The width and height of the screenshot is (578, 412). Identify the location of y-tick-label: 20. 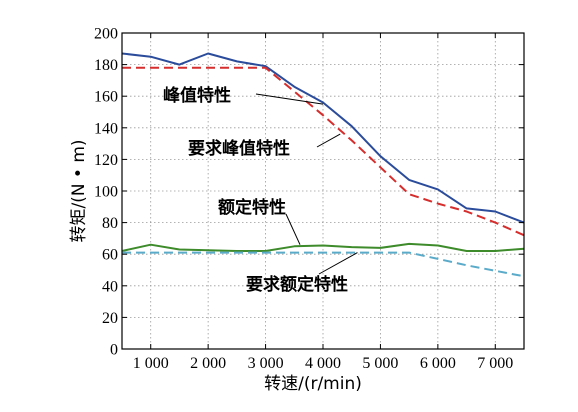
(110, 318).